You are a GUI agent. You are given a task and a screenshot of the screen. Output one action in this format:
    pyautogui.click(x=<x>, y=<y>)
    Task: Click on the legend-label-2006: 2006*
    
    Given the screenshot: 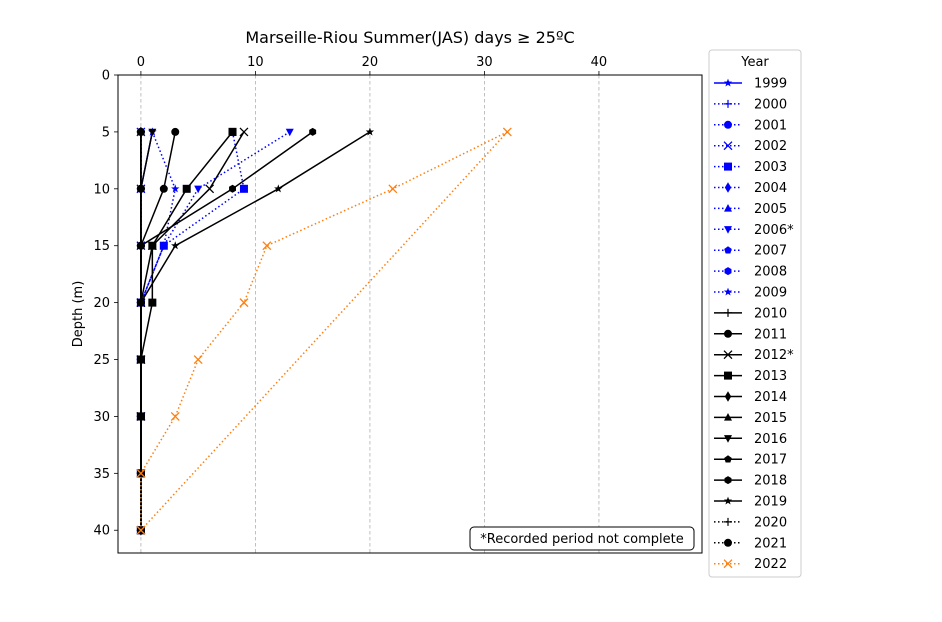 What is the action you would take?
    pyautogui.click(x=774, y=230)
    